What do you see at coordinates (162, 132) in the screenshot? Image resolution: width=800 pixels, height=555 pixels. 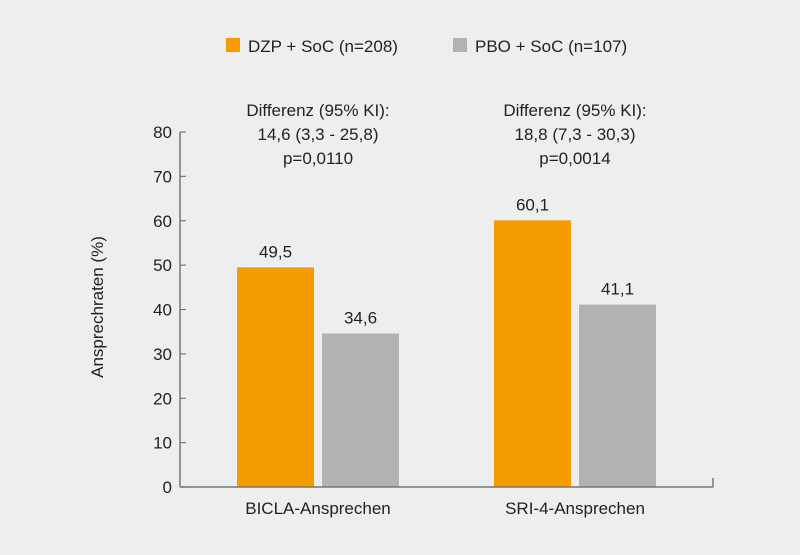 I see `y-tick-label: 80` at bounding box center [162, 132].